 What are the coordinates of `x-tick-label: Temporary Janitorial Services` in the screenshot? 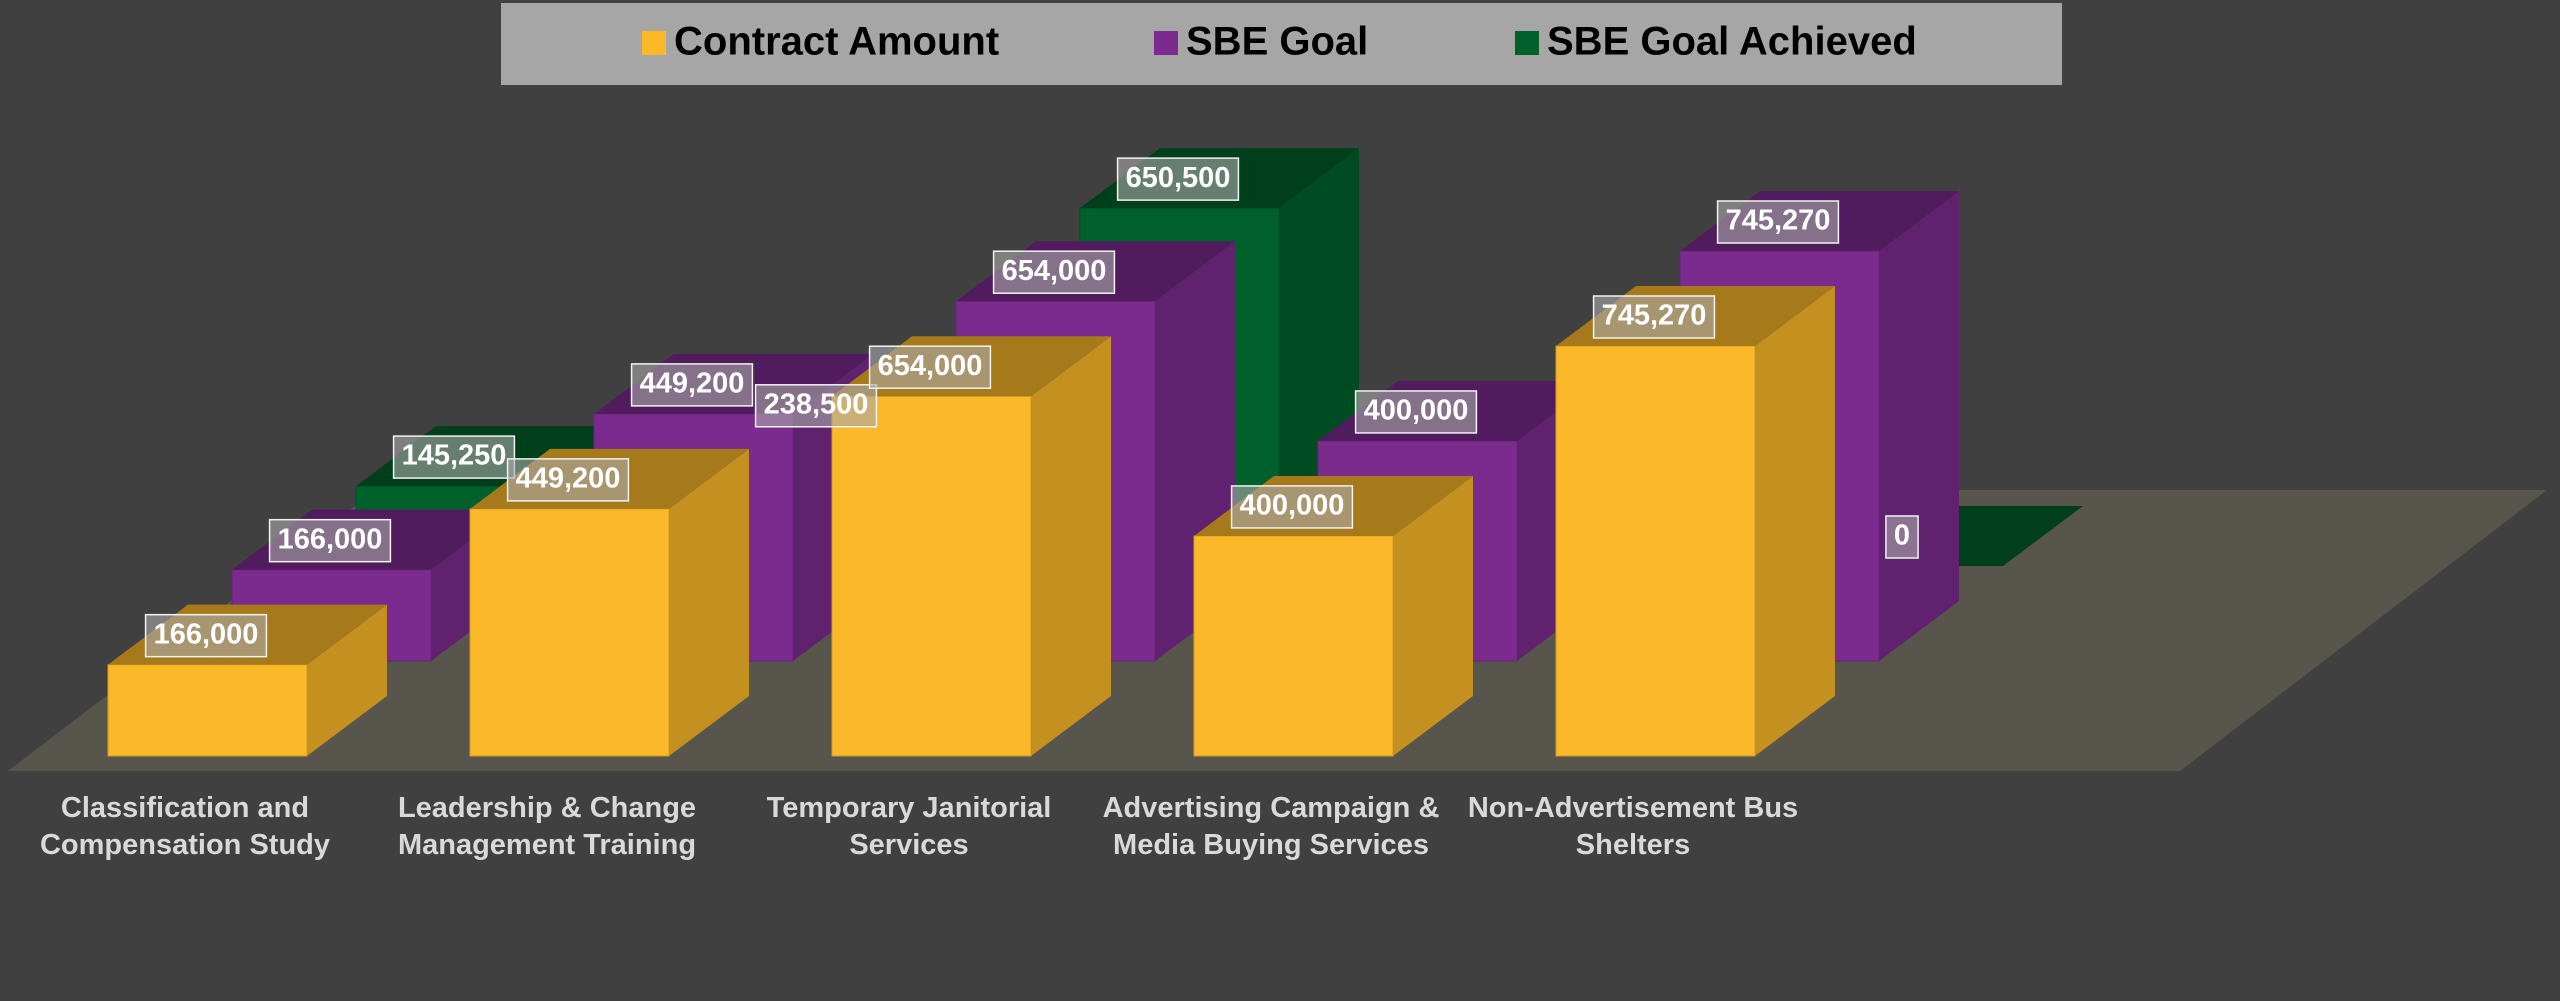 It's located at (909, 826).